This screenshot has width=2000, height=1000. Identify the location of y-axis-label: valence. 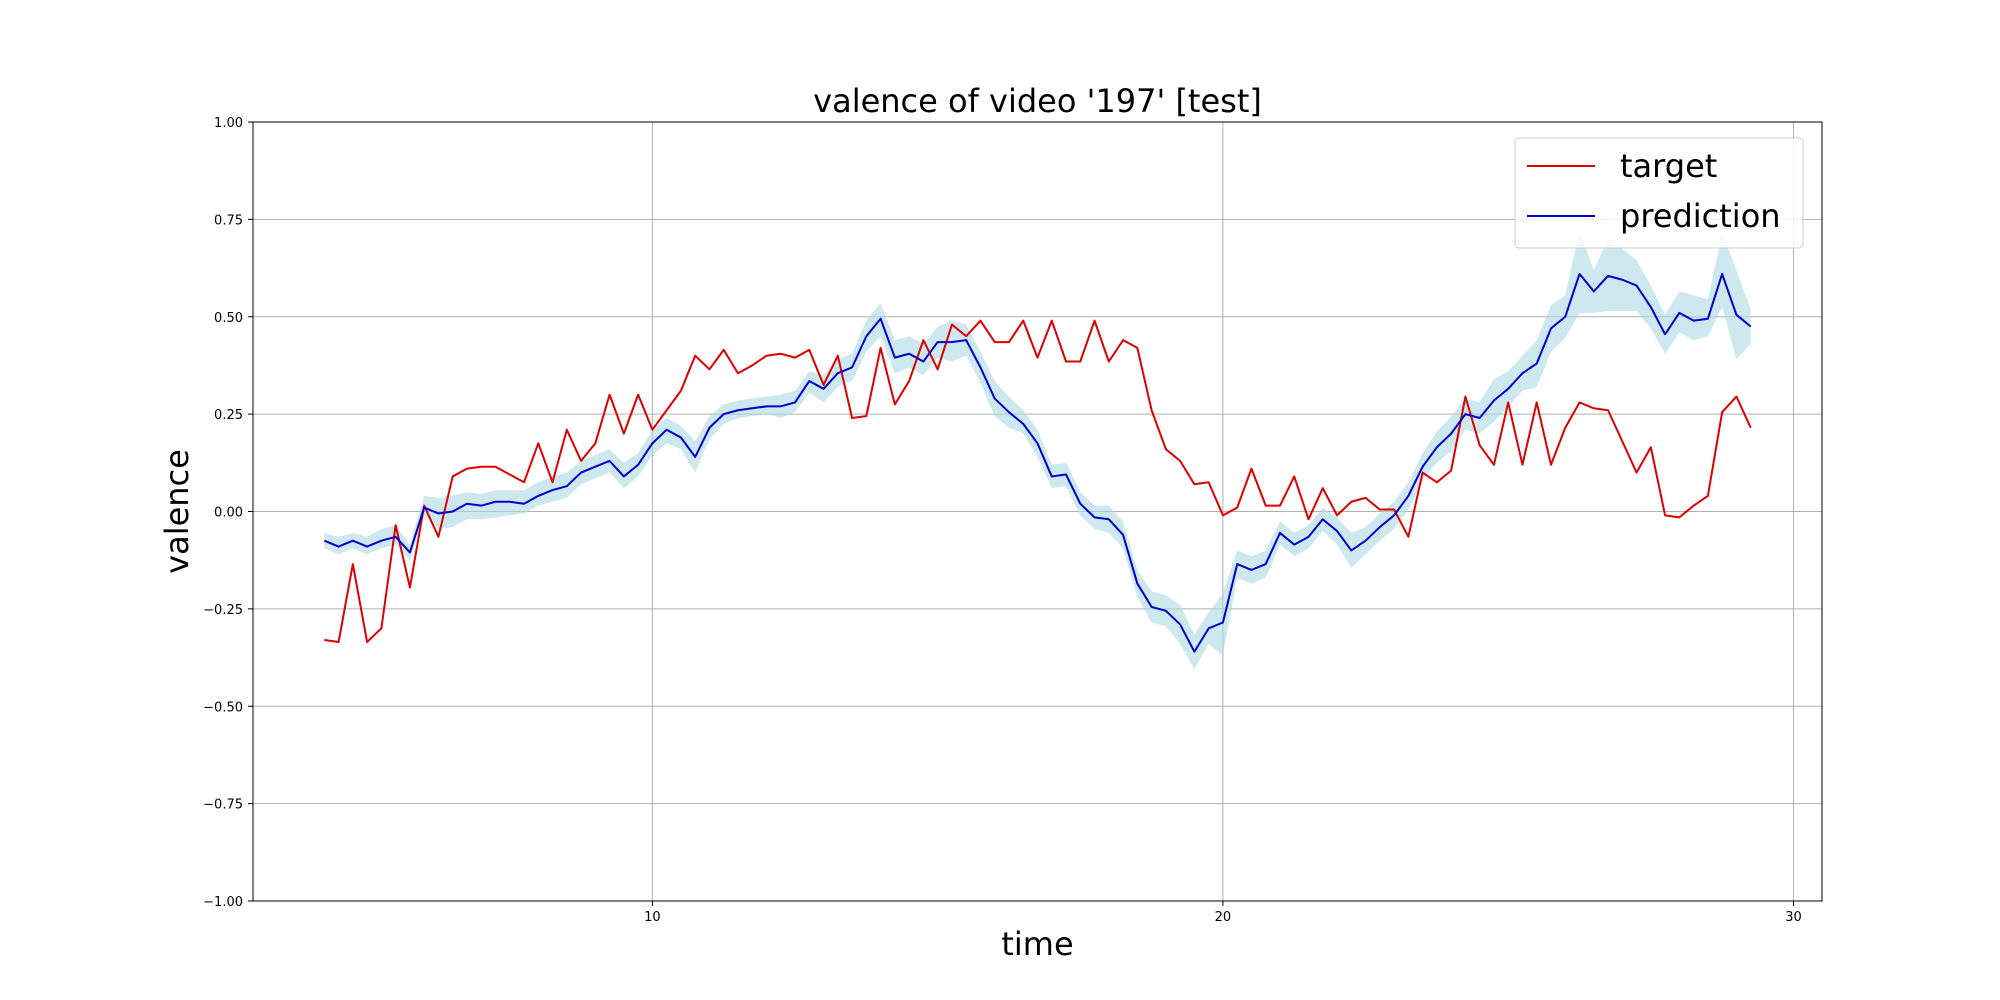
(177, 511).